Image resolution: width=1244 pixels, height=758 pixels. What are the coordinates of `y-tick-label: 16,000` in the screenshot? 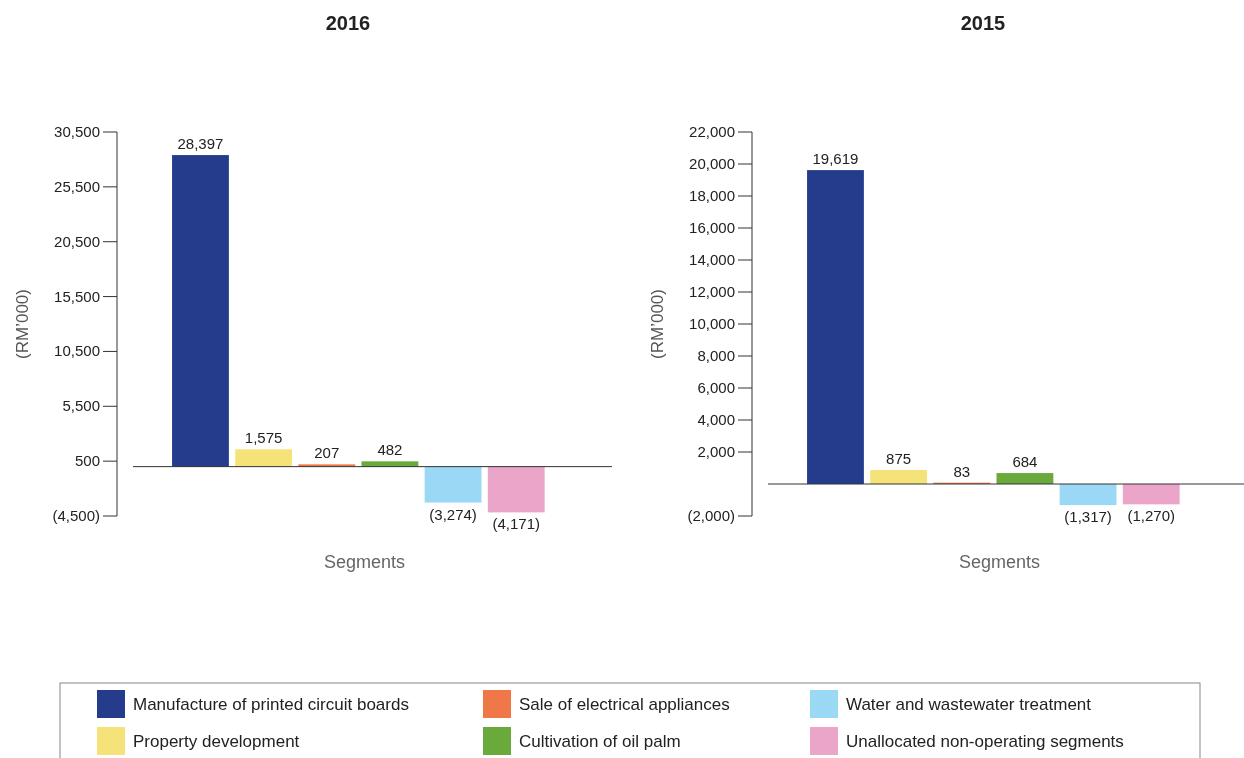 It's located at (712, 227).